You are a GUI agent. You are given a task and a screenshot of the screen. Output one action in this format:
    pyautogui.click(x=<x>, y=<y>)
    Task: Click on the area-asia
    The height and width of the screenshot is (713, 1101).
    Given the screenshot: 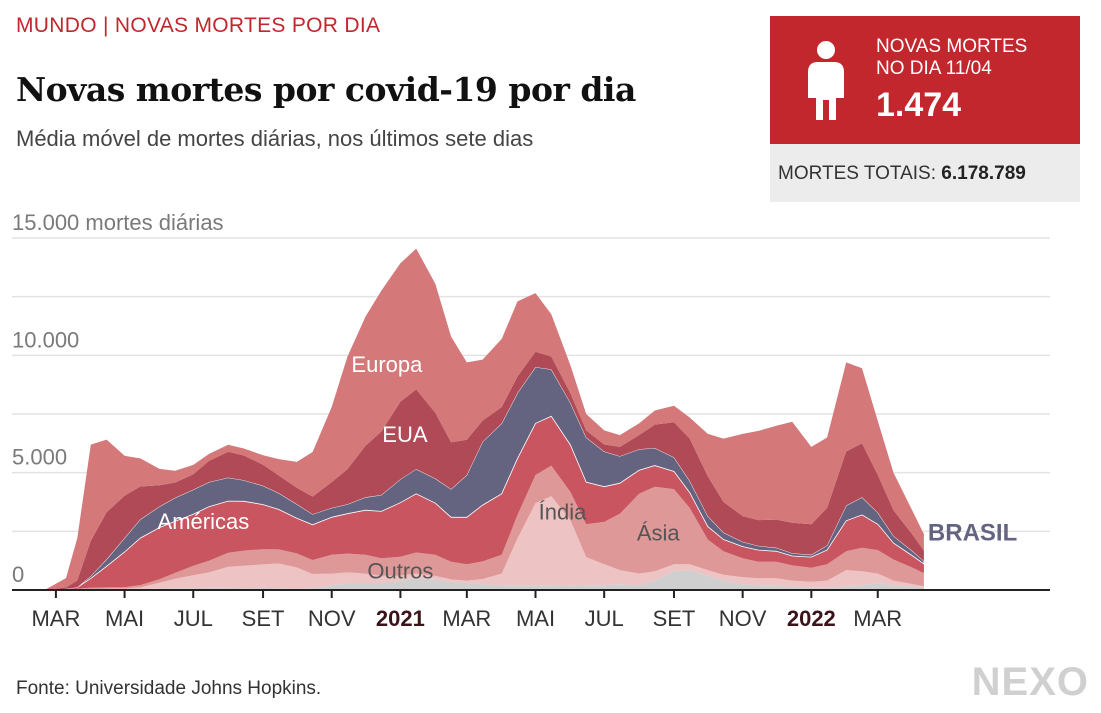 What is the action you would take?
    pyautogui.click(x=468, y=527)
    